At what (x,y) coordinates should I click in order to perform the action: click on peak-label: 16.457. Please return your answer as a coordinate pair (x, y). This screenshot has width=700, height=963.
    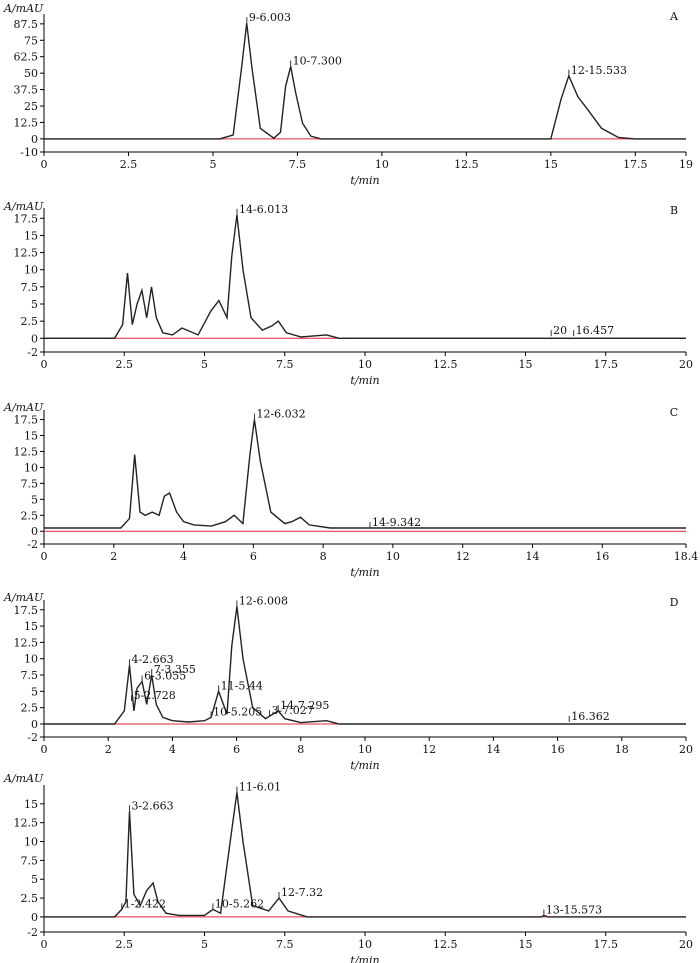
    Looking at the image, I should click on (595, 330).